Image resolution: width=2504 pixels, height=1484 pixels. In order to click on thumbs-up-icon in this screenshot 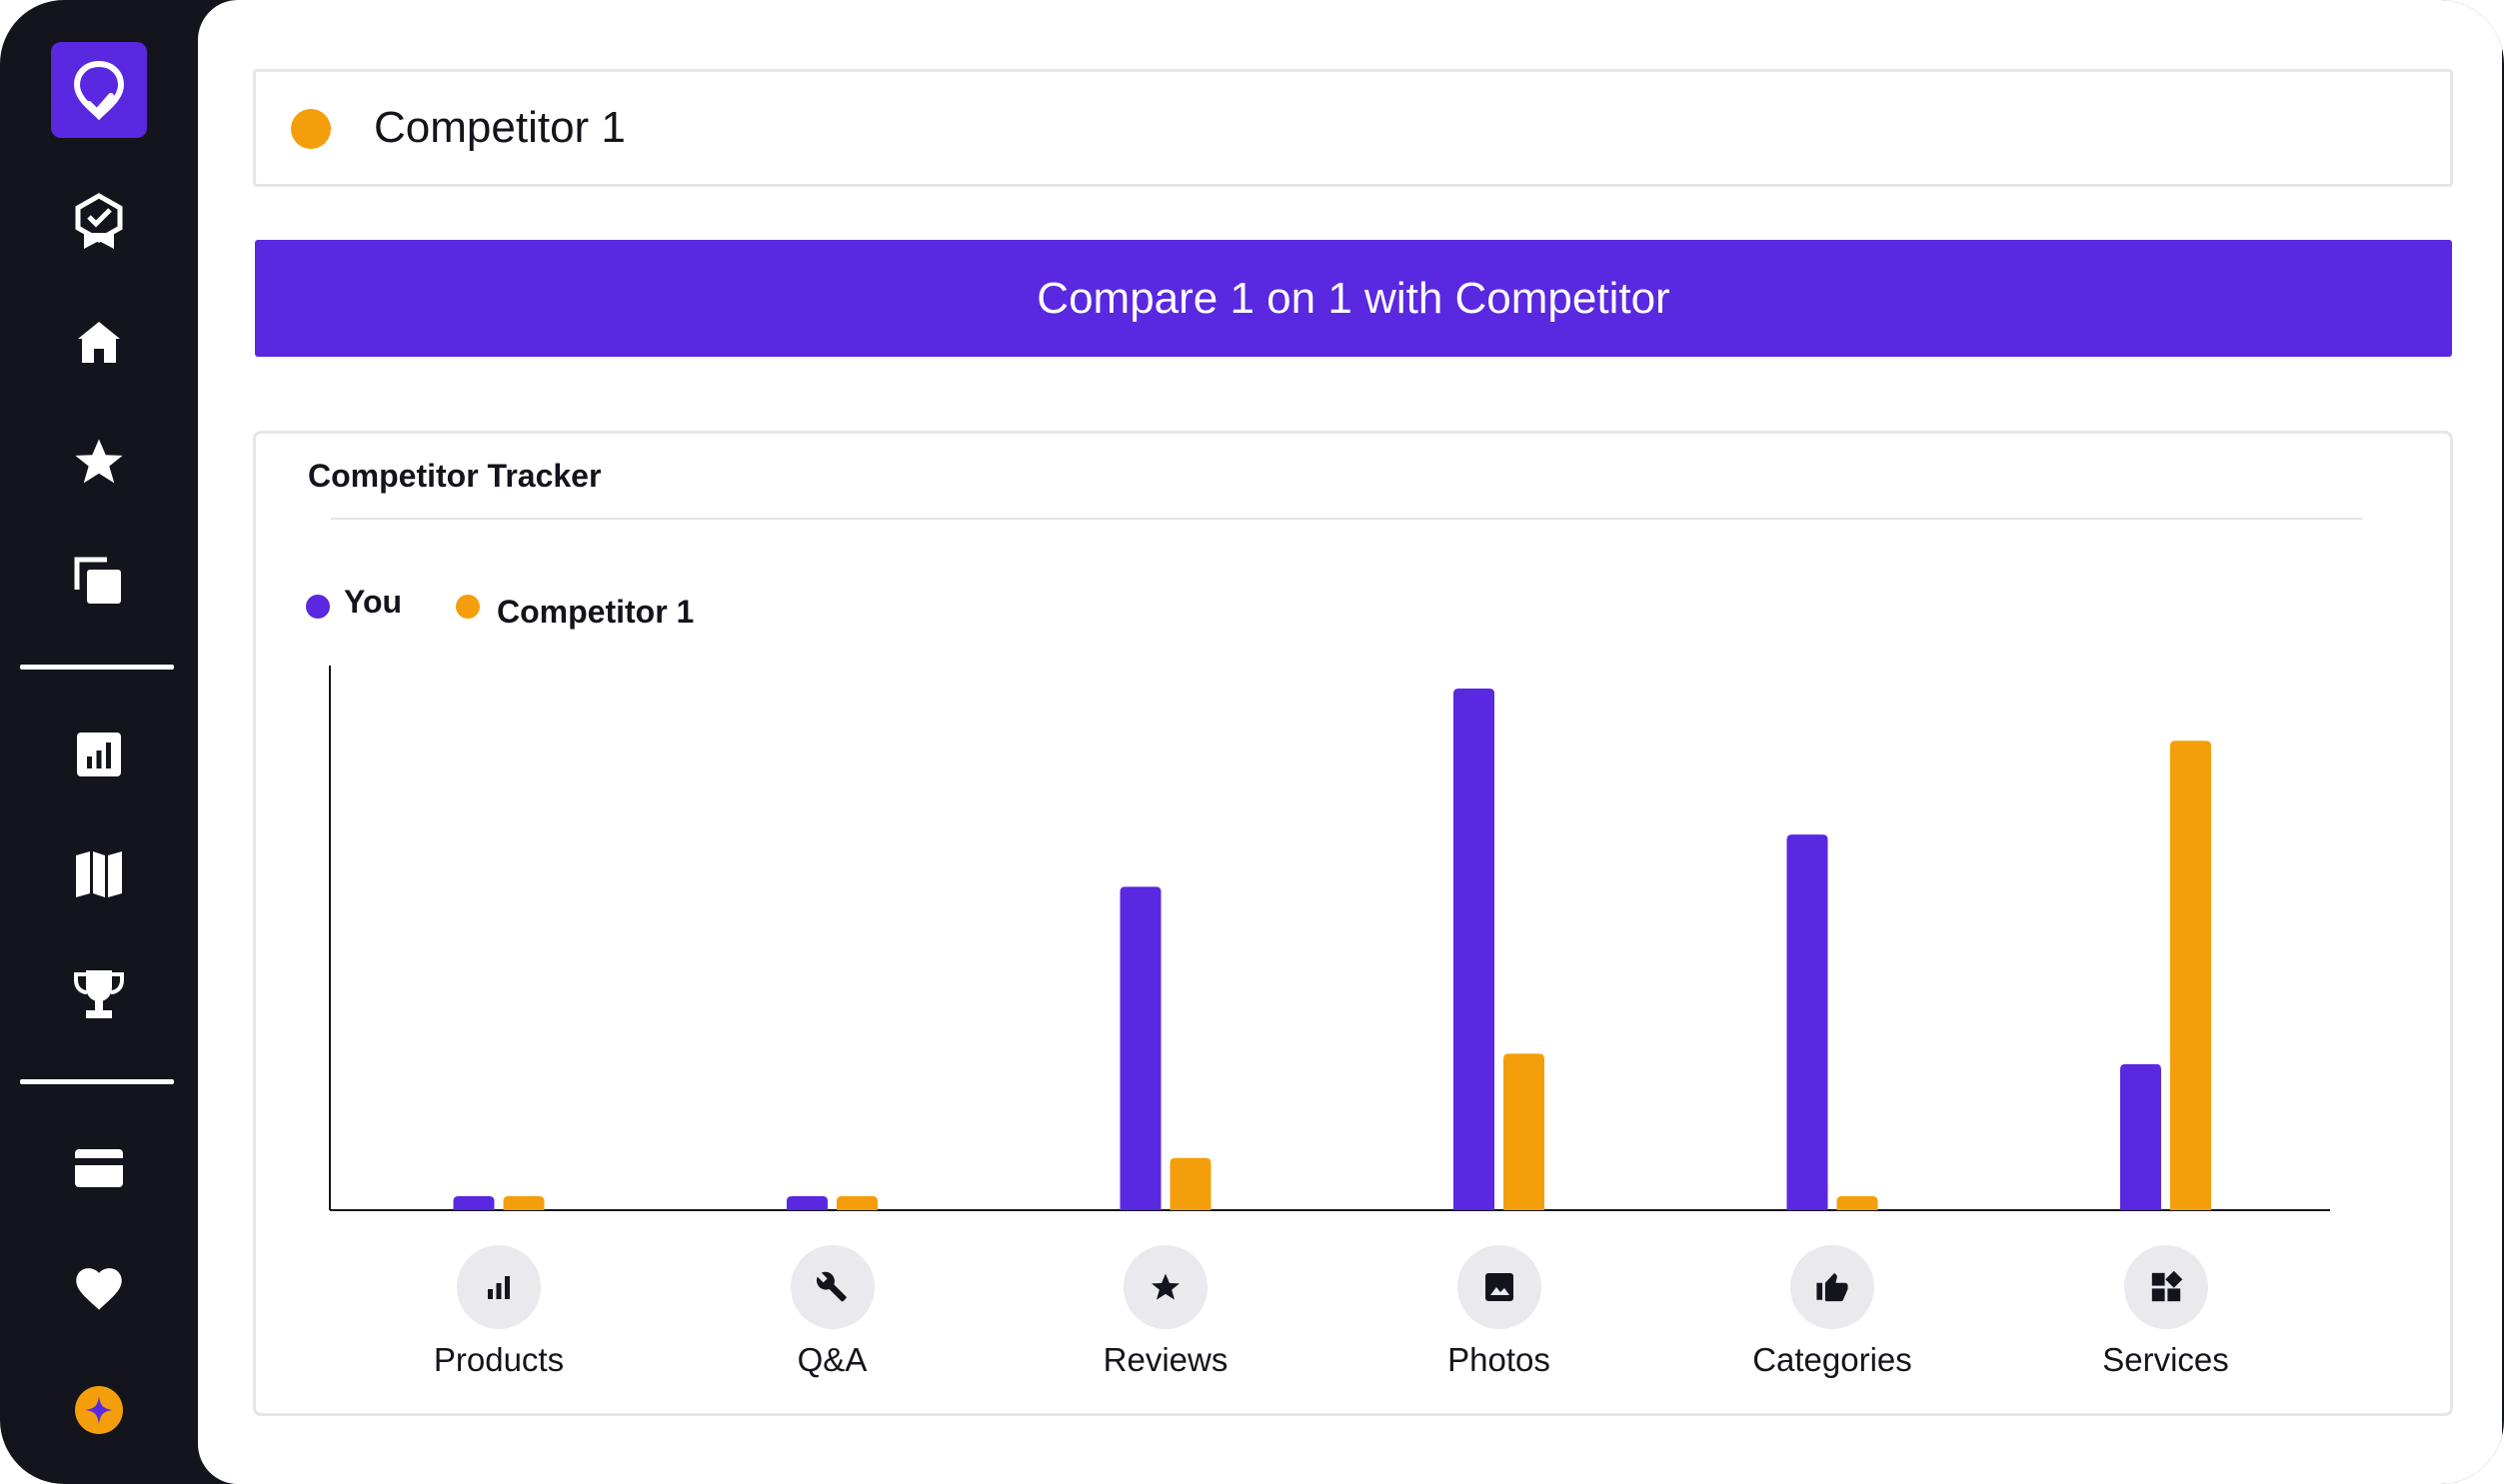, I will do `click(1832, 1287)`.